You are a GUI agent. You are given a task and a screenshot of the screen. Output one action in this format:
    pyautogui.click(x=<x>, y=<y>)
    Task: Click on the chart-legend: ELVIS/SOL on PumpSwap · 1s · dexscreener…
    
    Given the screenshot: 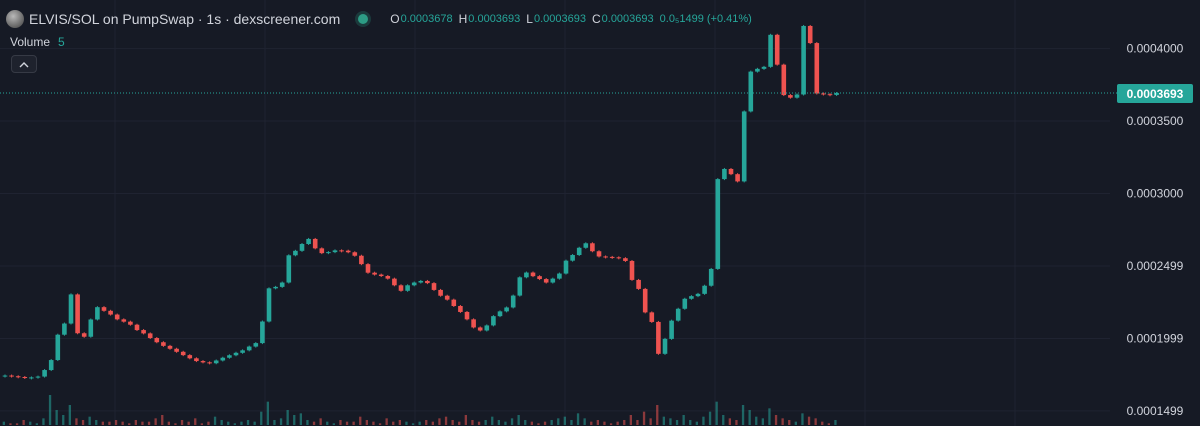 What is the action you would take?
    pyautogui.click(x=382, y=19)
    